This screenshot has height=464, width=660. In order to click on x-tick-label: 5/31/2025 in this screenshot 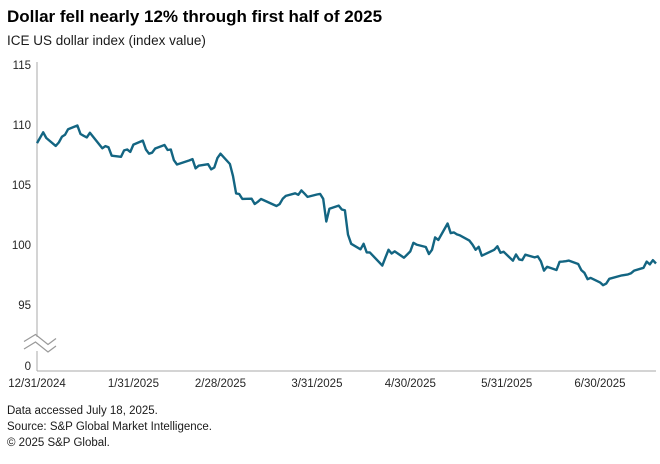, I will do `click(506, 384)`.